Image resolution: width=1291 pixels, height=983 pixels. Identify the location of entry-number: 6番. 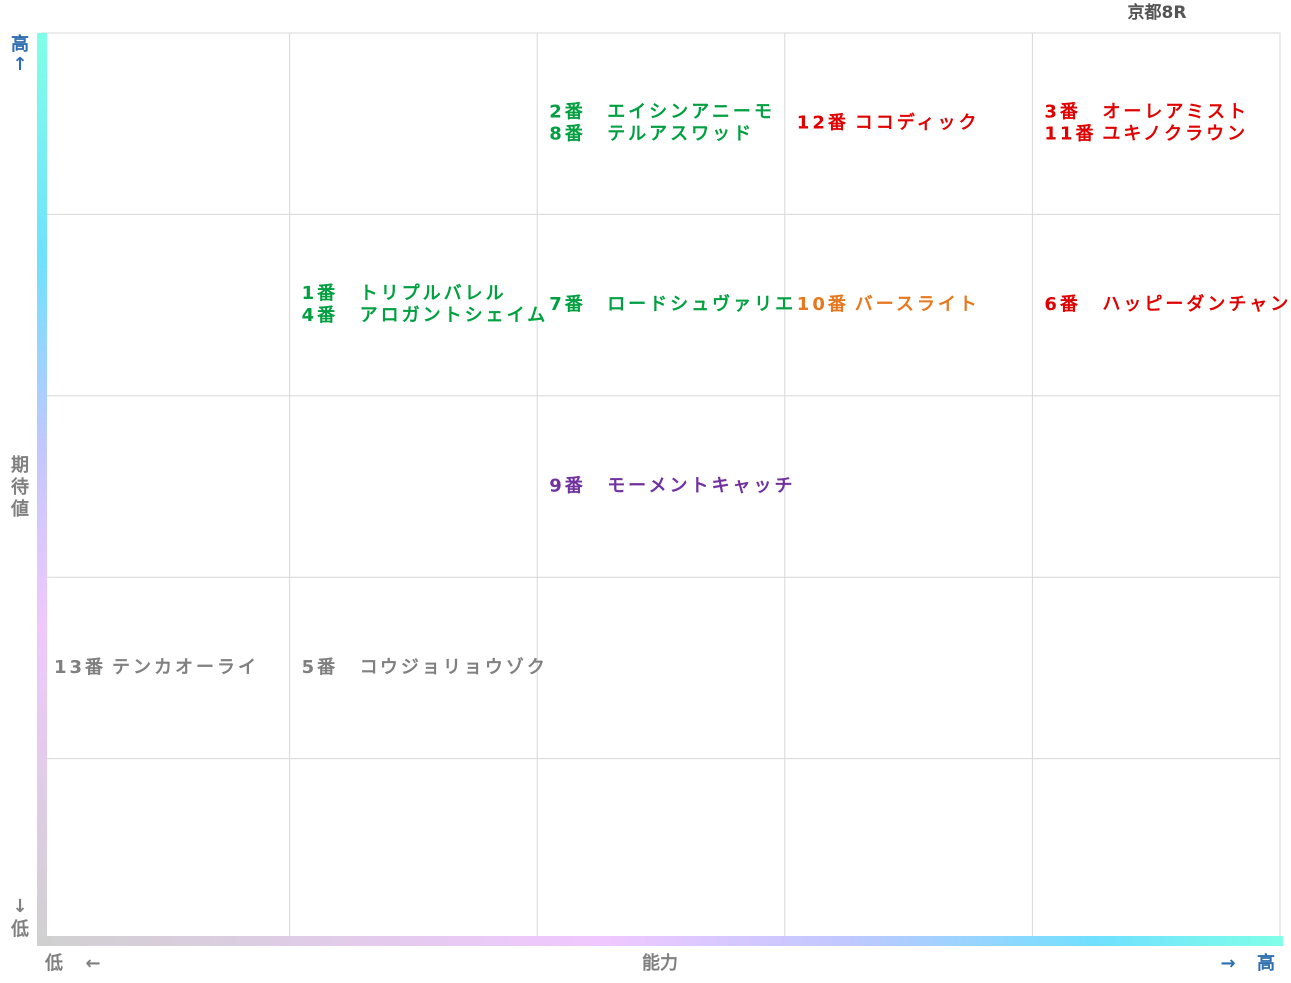
(1062, 304).